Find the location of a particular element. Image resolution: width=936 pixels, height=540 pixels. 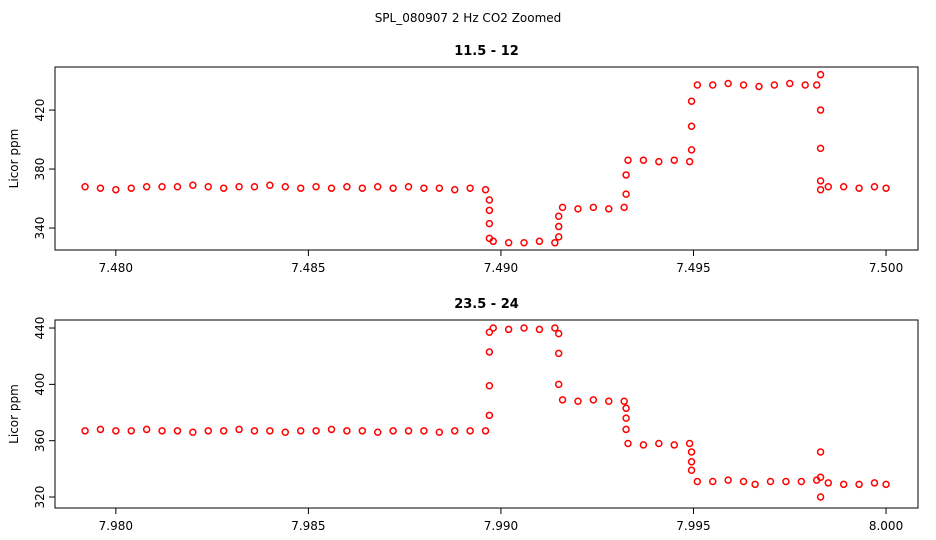

panel-title: 11.5 - 12 is located at coordinates (486, 51).